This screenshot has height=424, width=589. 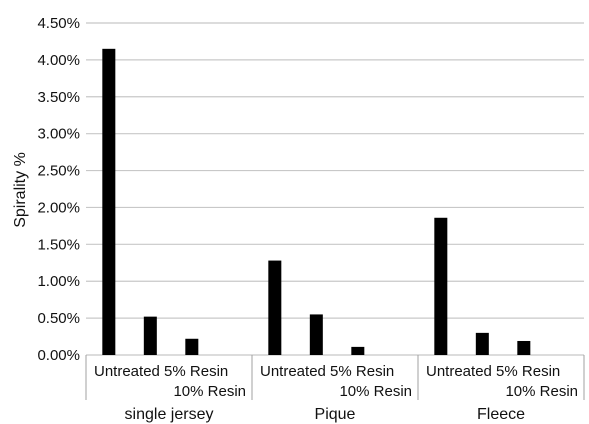 What do you see at coordinates (58, 318) in the screenshot?
I see `y-tick-label: 0.50%` at bounding box center [58, 318].